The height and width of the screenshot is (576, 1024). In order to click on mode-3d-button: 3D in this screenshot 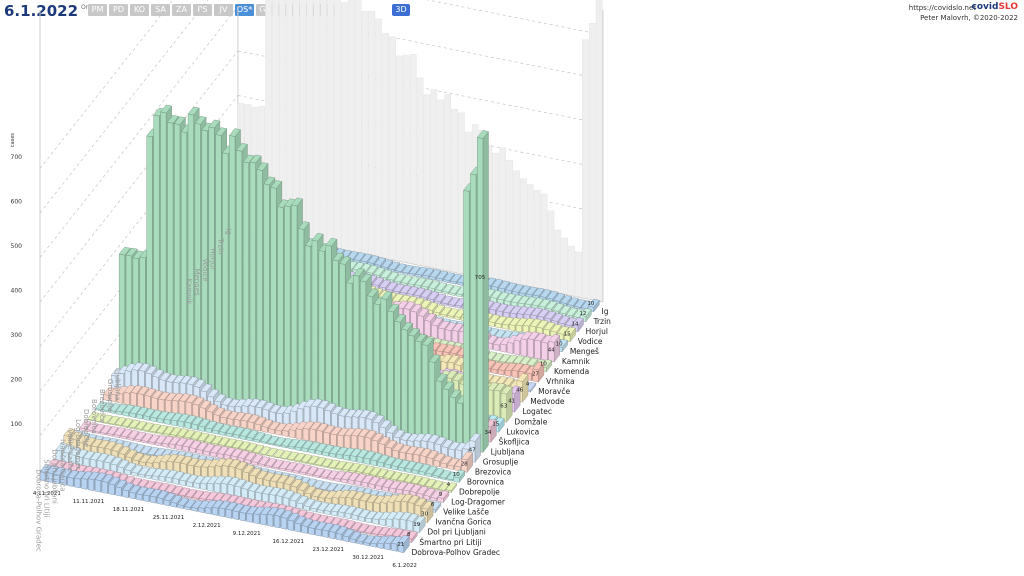, I will do `click(401, 10)`.